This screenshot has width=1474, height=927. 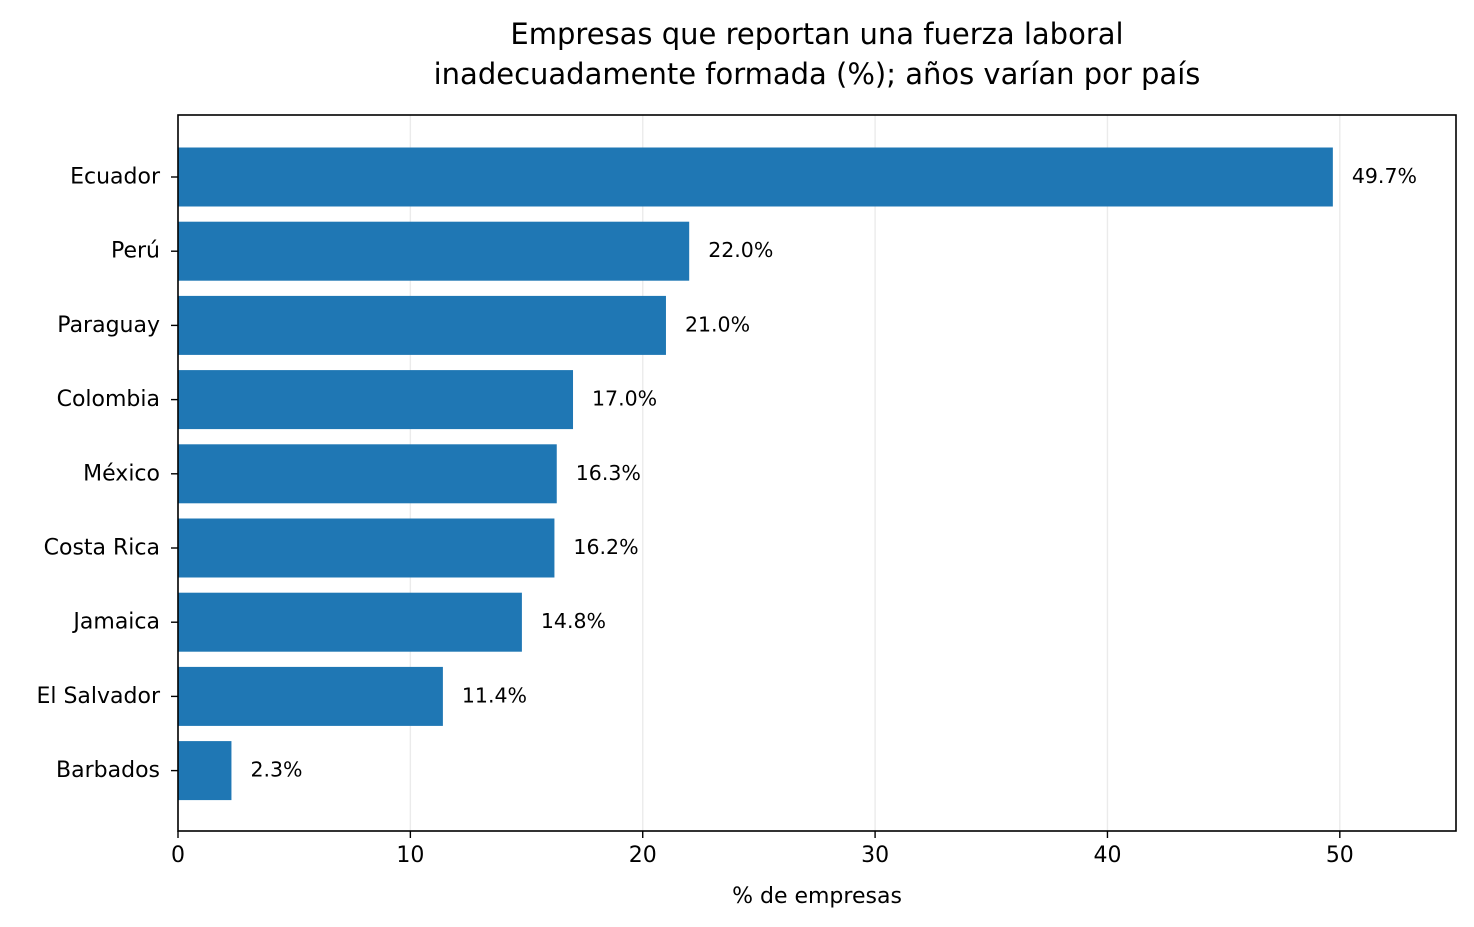 I want to click on x-tick-label: 0, so click(x=178, y=855).